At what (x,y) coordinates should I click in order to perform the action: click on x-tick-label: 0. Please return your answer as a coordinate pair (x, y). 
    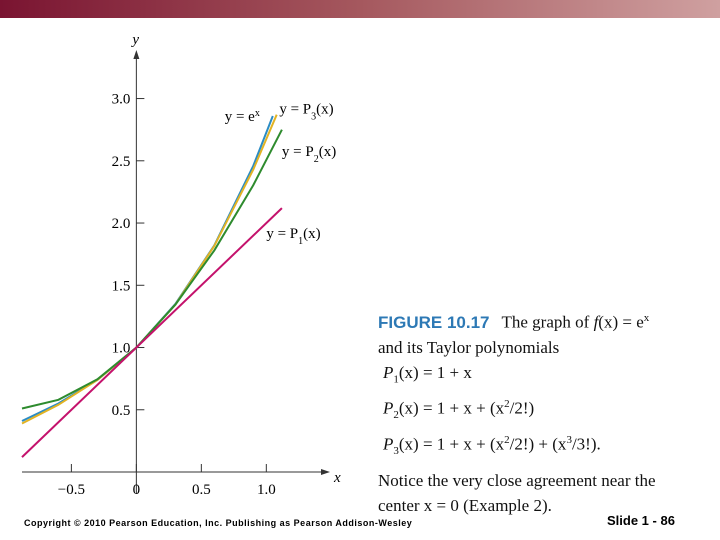
    Looking at the image, I should click on (137, 490).